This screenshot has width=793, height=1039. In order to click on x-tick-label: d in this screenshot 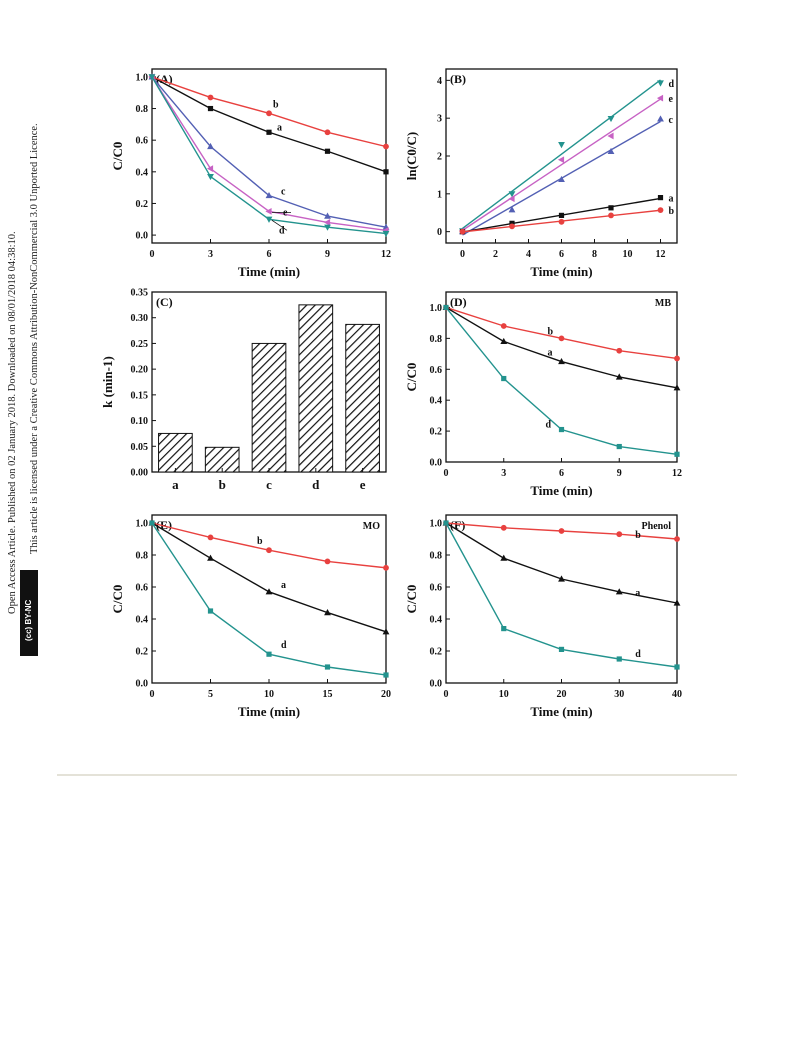, I will do `click(316, 484)`.